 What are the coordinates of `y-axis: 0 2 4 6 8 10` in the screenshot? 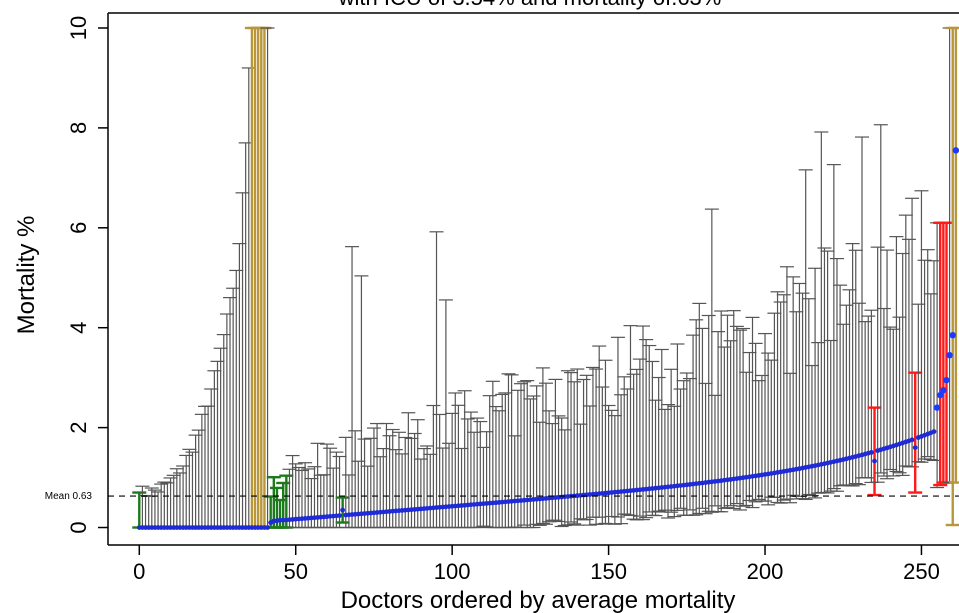 It's located at (87, 275).